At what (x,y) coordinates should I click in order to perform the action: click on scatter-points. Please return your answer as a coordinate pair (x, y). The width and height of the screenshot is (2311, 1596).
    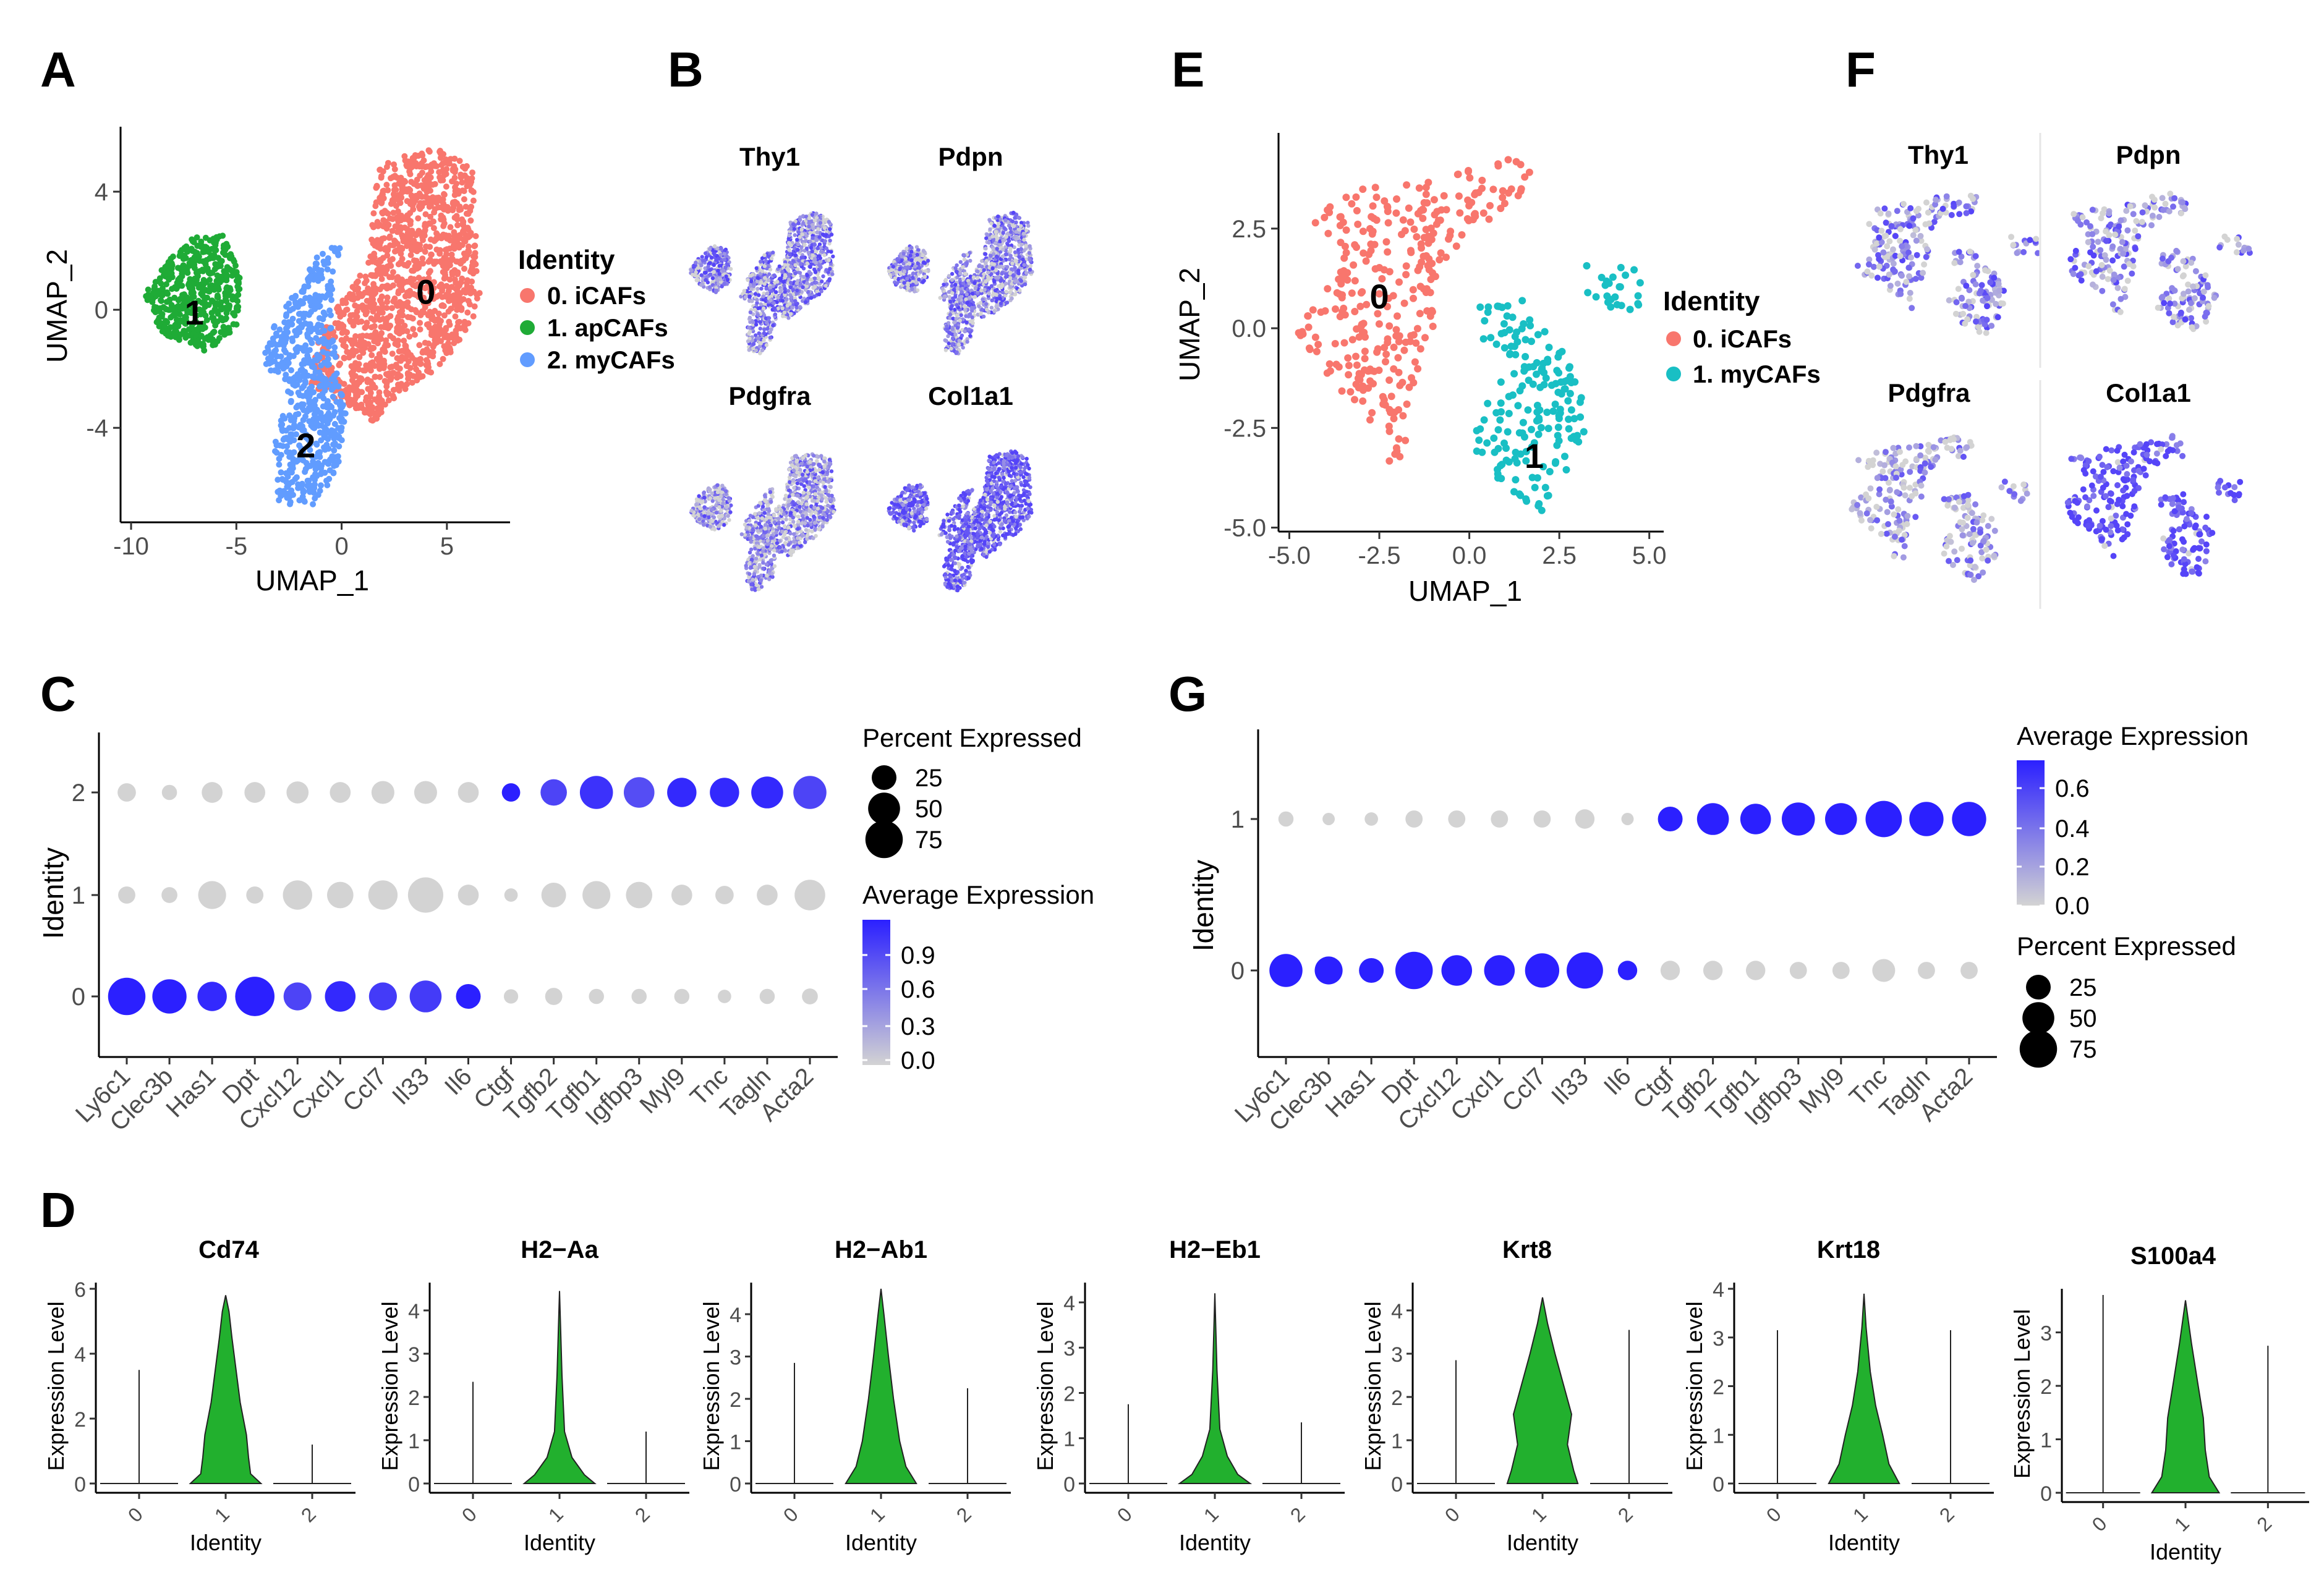
    Looking at the image, I should click on (313, 327).